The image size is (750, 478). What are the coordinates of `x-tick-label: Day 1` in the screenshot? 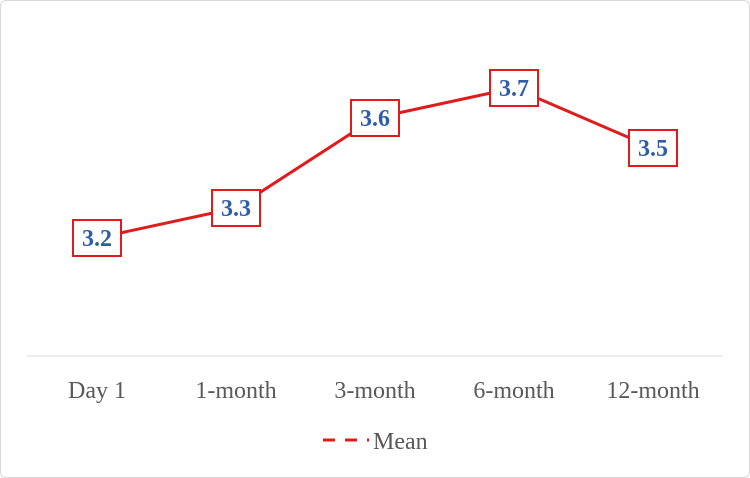 It's located at (97, 391).